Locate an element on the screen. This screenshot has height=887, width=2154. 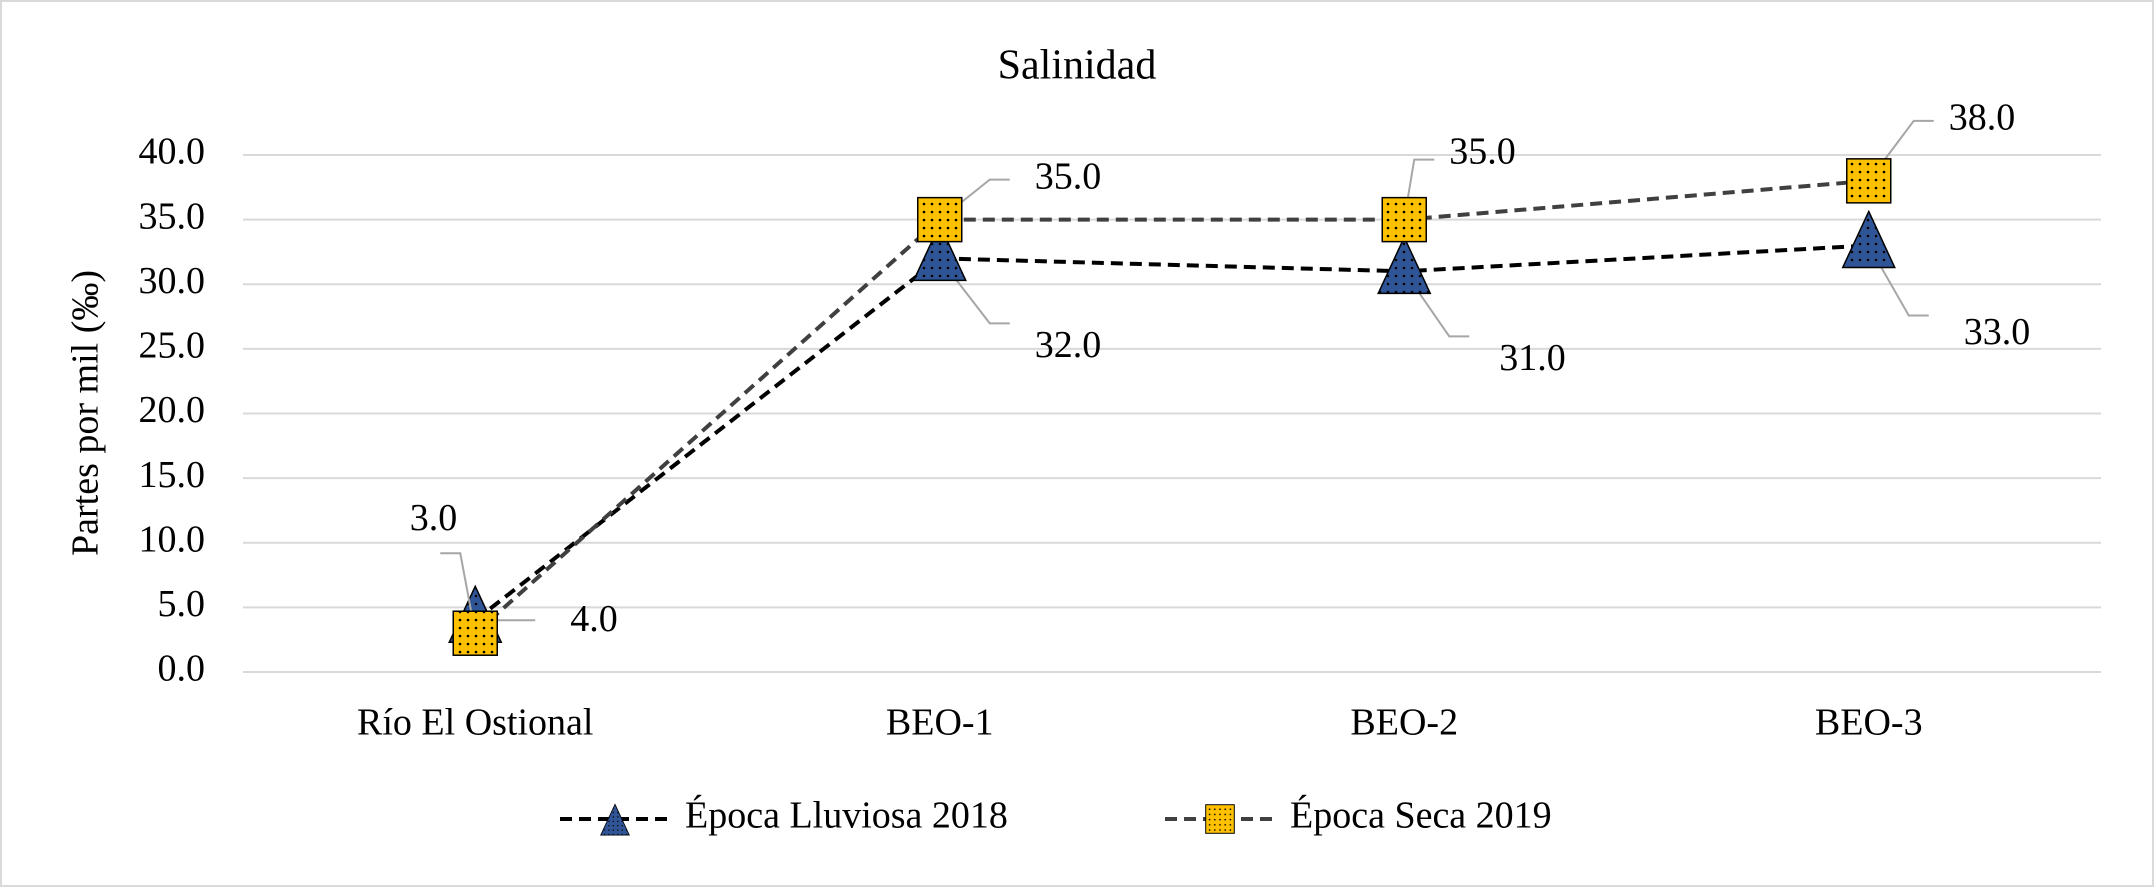
x-tick-label: BEO-1 is located at coordinates (940, 723).